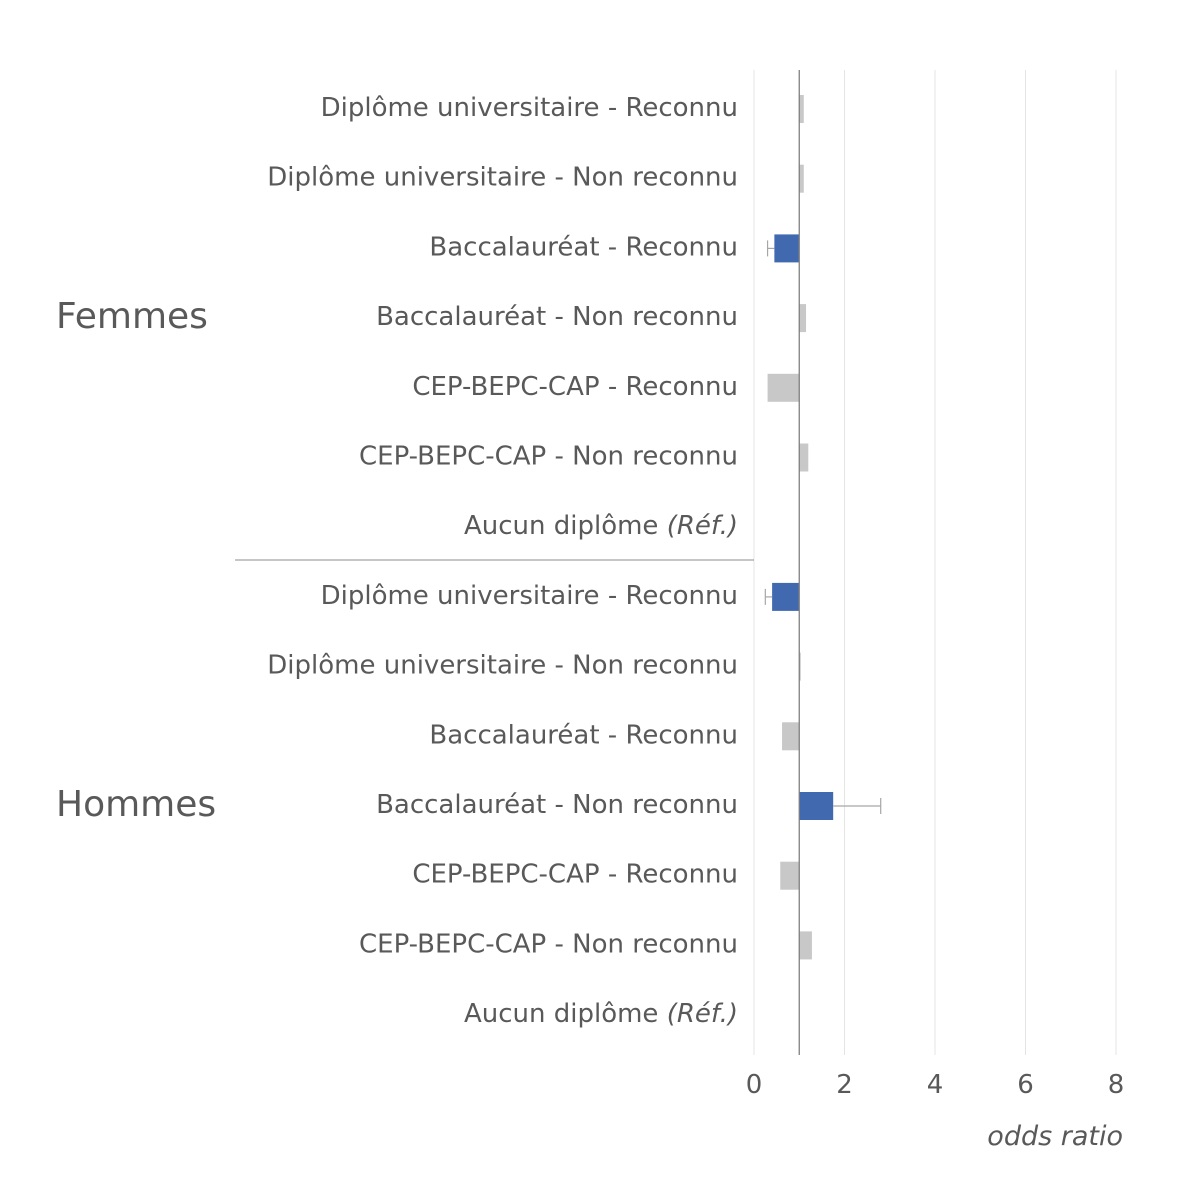  I want to click on tick-label-2: 2, so click(844, 1085).